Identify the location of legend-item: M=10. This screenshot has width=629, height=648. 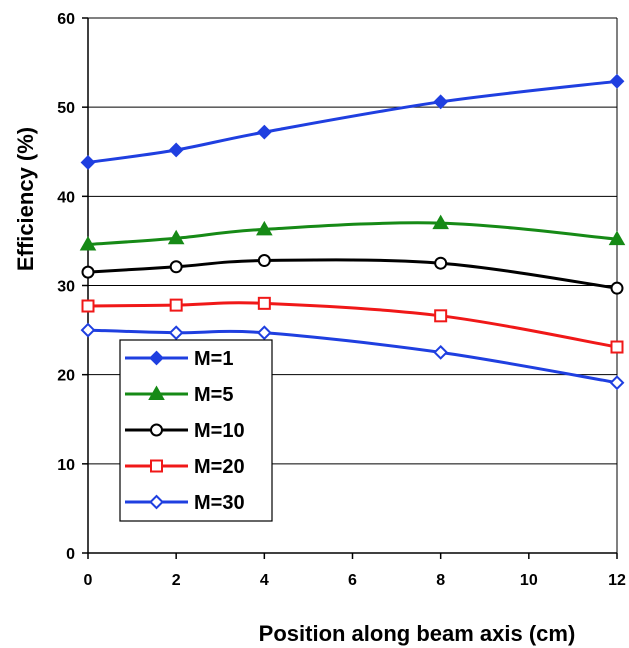
(185, 431).